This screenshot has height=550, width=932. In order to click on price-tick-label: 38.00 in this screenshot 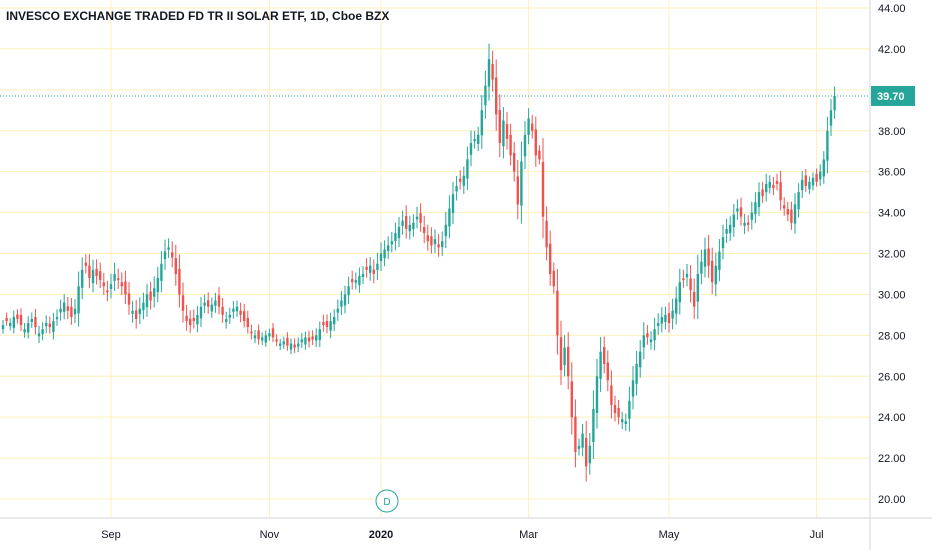, I will do `click(892, 132)`.